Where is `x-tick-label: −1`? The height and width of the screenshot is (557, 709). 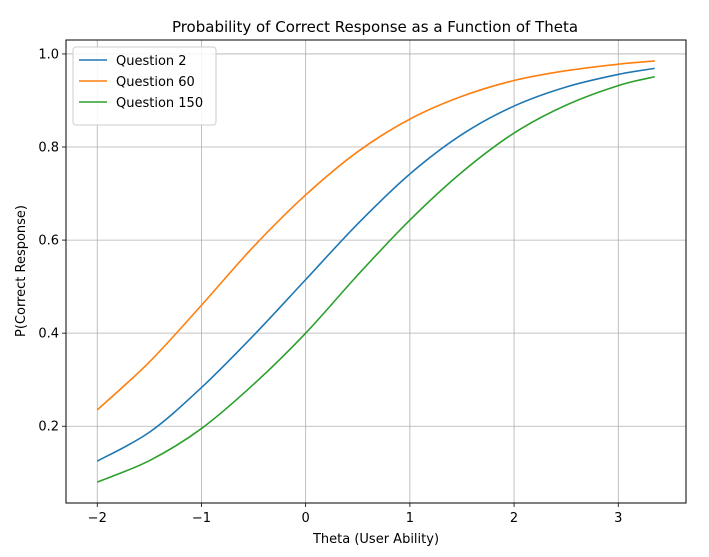 x-tick-label: −1 is located at coordinates (201, 518).